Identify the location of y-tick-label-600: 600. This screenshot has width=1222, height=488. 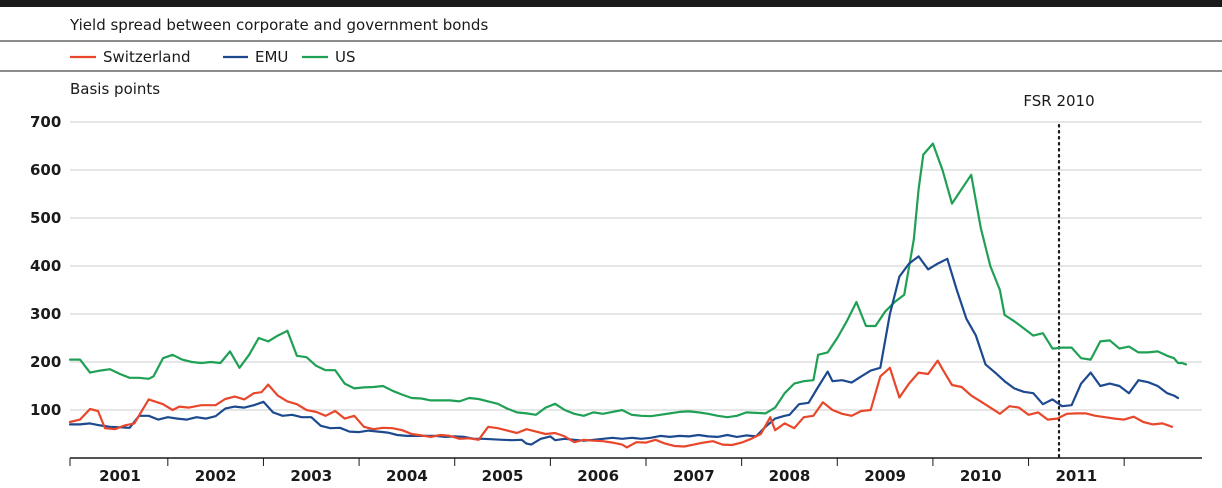
(45, 170).